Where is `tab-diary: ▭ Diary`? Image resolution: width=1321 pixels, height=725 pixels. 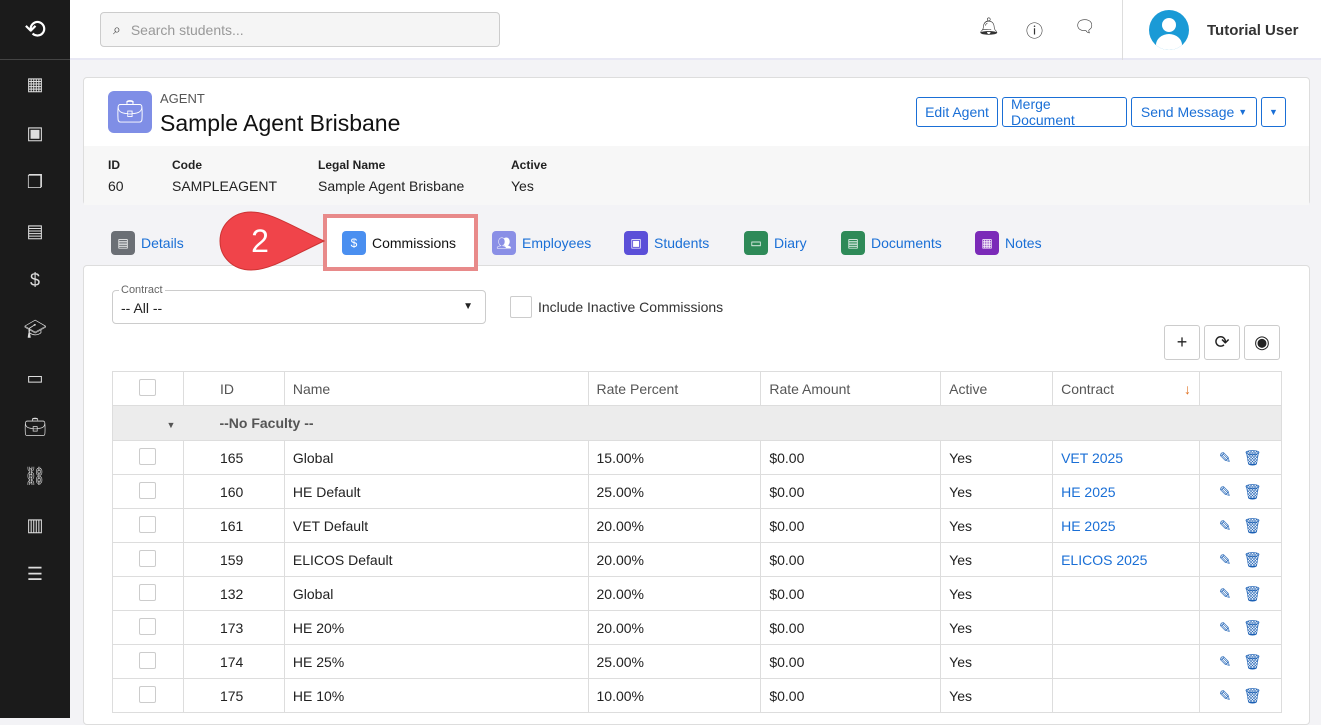
tab-diary: ▭ Diary is located at coordinates (775, 243).